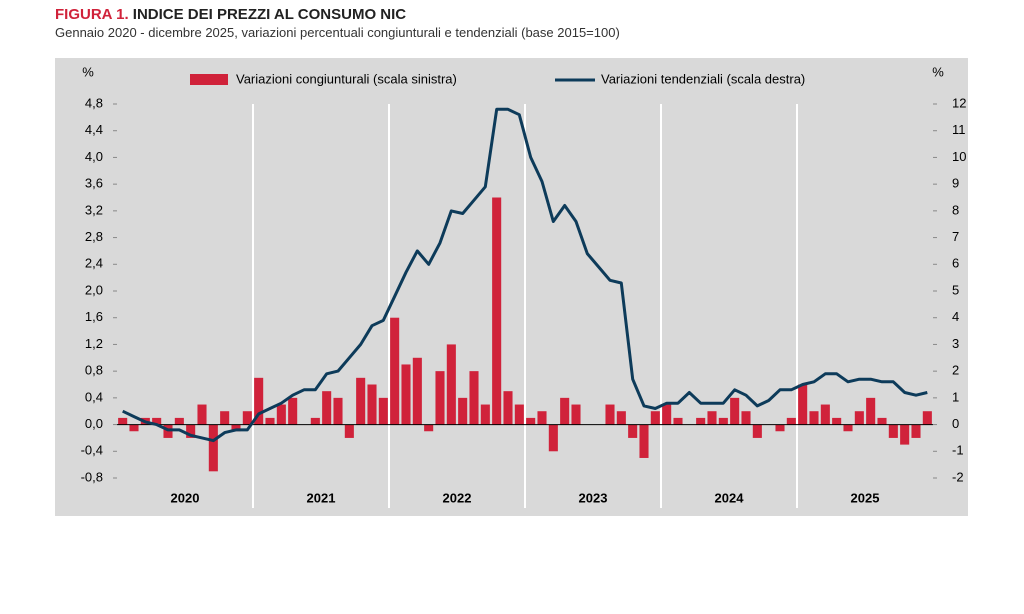 This screenshot has height=614, width=1024. What do you see at coordinates (955, 423) in the screenshot?
I see `y2-tick-label: 0` at bounding box center [955, 423].